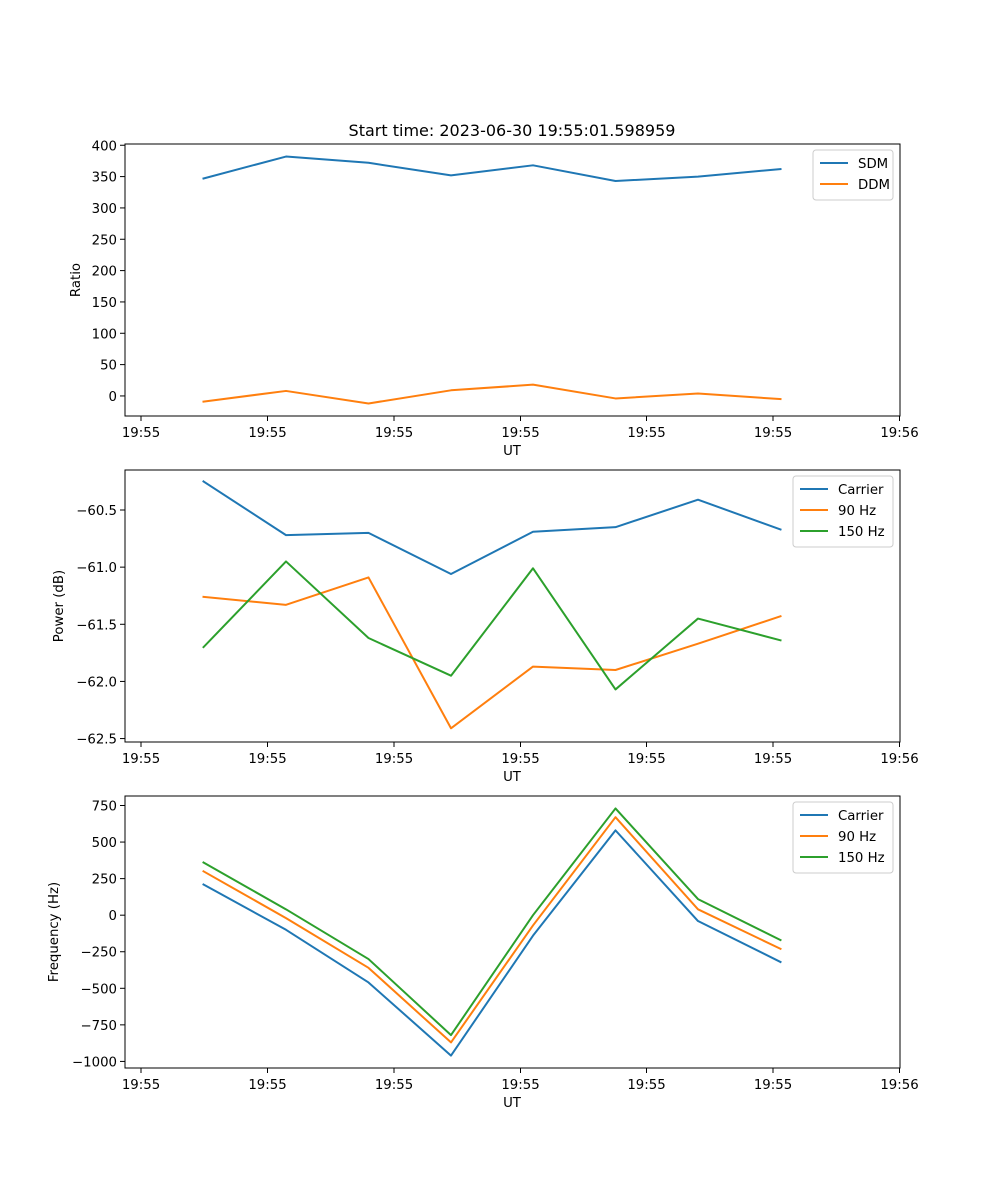 Image resolution: width=1000 pixels, height=1200 pixels. What do you see at coordinates (108, 366) in the screenshot?
I see `ratio-y-tick-label: 50` at bounding box center [108, 366].